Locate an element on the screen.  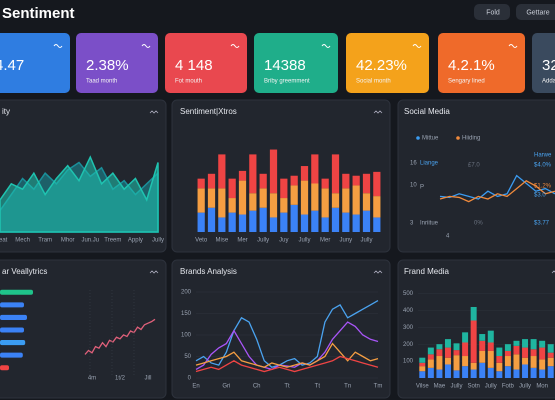
y-tick-label: 300 is located at coordinates (408, 328).